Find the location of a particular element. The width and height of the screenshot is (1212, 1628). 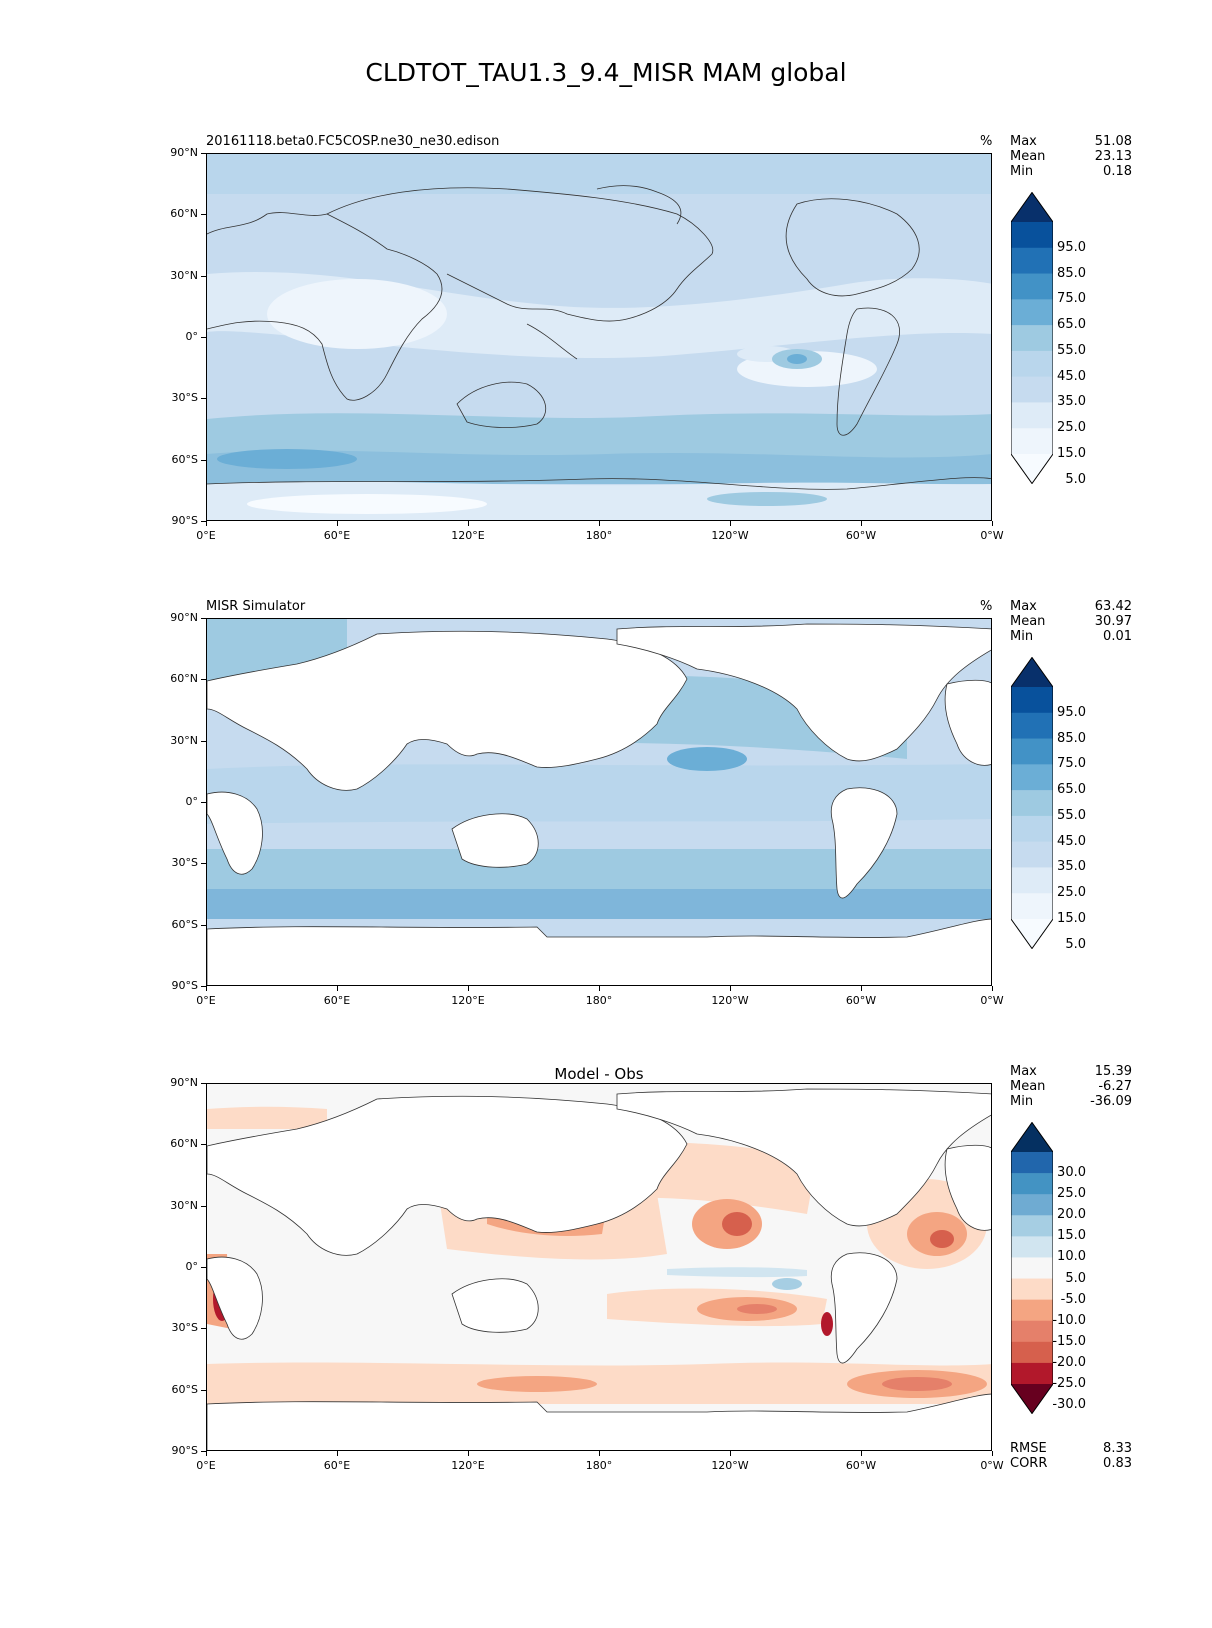

y-tick-label: 30°N is located at coordinates (184, 1205).